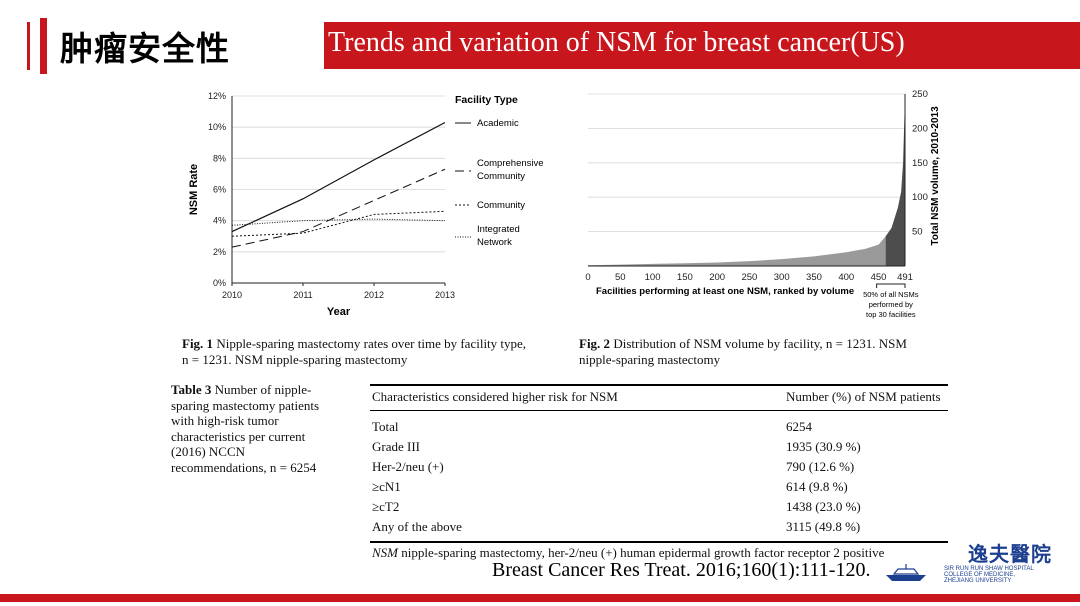 This screenshot has height=606, width=1080. I want to click on x-tick-label: 150, so click(685, 277).